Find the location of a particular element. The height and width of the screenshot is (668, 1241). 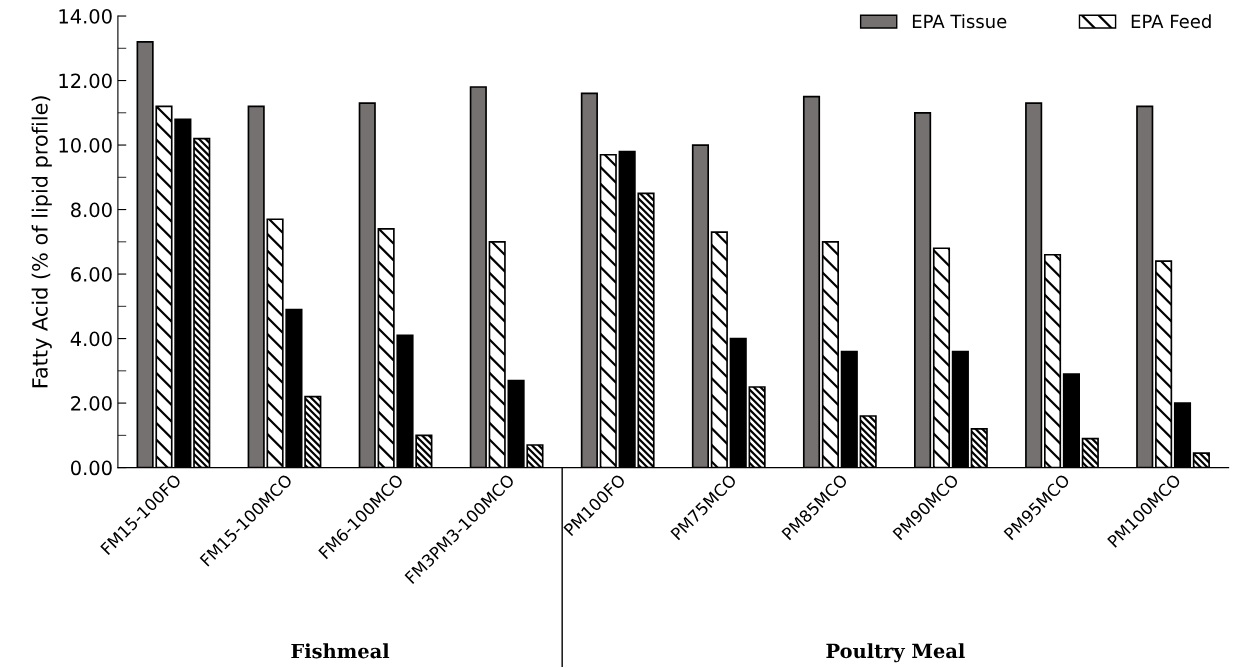

legend-label: EPA Feed is located at coordinates (1171, 21).